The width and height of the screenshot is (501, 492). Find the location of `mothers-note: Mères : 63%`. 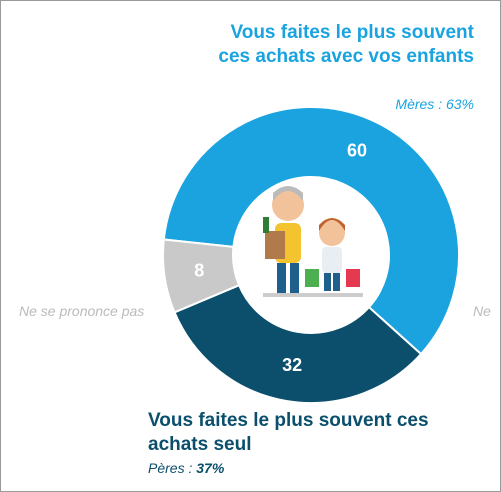

mothers-note: Mères : 63% is located at coordinates (434, 104).